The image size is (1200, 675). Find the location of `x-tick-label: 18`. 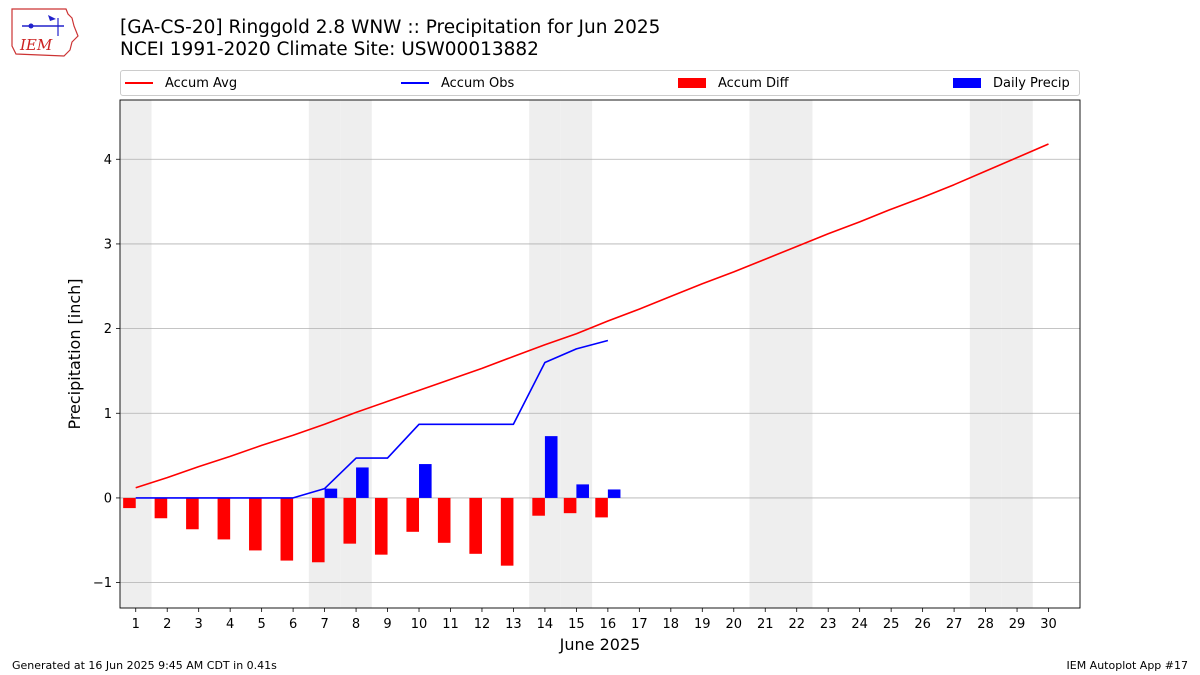

x-tick-label: 18 is located at coordinates (671, 624).